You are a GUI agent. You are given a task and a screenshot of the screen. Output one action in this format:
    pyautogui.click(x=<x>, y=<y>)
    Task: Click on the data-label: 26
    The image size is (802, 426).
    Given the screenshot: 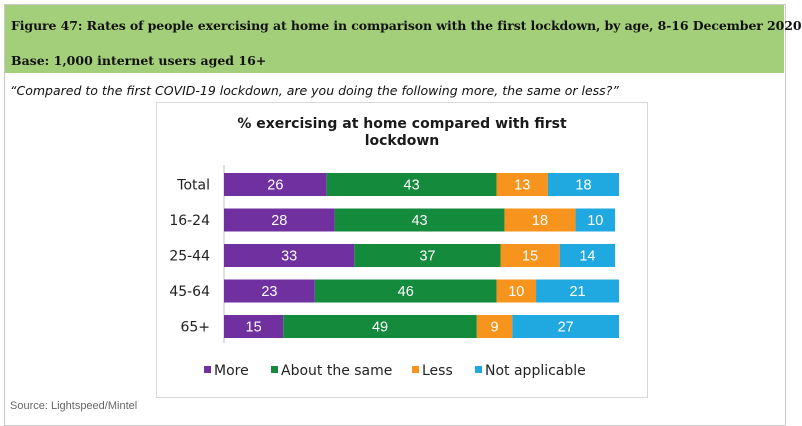 What is the action you would take?
    pyautogui.click(x=275, y=186)
    